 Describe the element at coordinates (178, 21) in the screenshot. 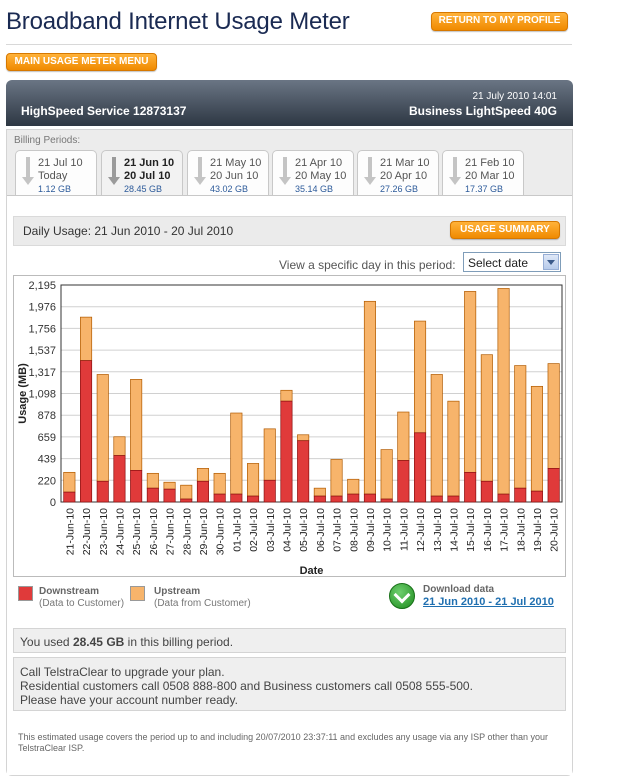

I see `page-title: Broadband Internet Usage Meter` at that location.